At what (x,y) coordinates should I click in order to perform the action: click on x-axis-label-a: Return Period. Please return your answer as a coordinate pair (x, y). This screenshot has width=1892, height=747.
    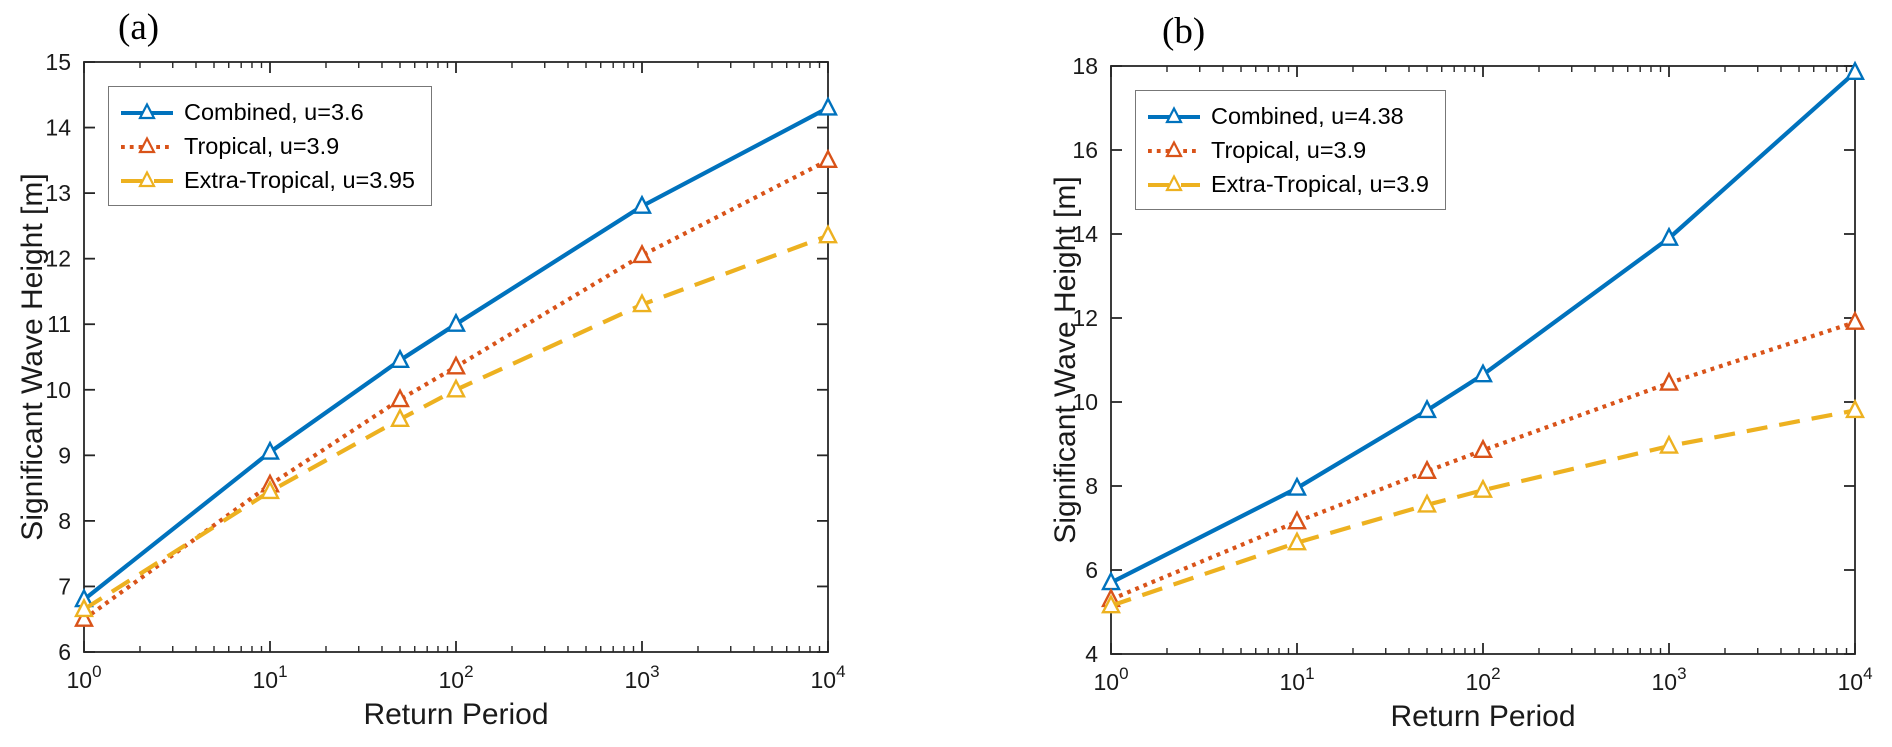
    Looking at the image, I should click on (456, 714).